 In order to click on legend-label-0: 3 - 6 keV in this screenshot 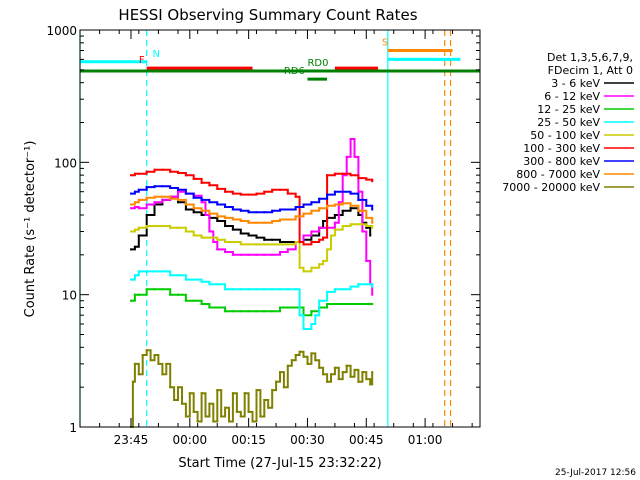, I will do `click(575, 83)`.